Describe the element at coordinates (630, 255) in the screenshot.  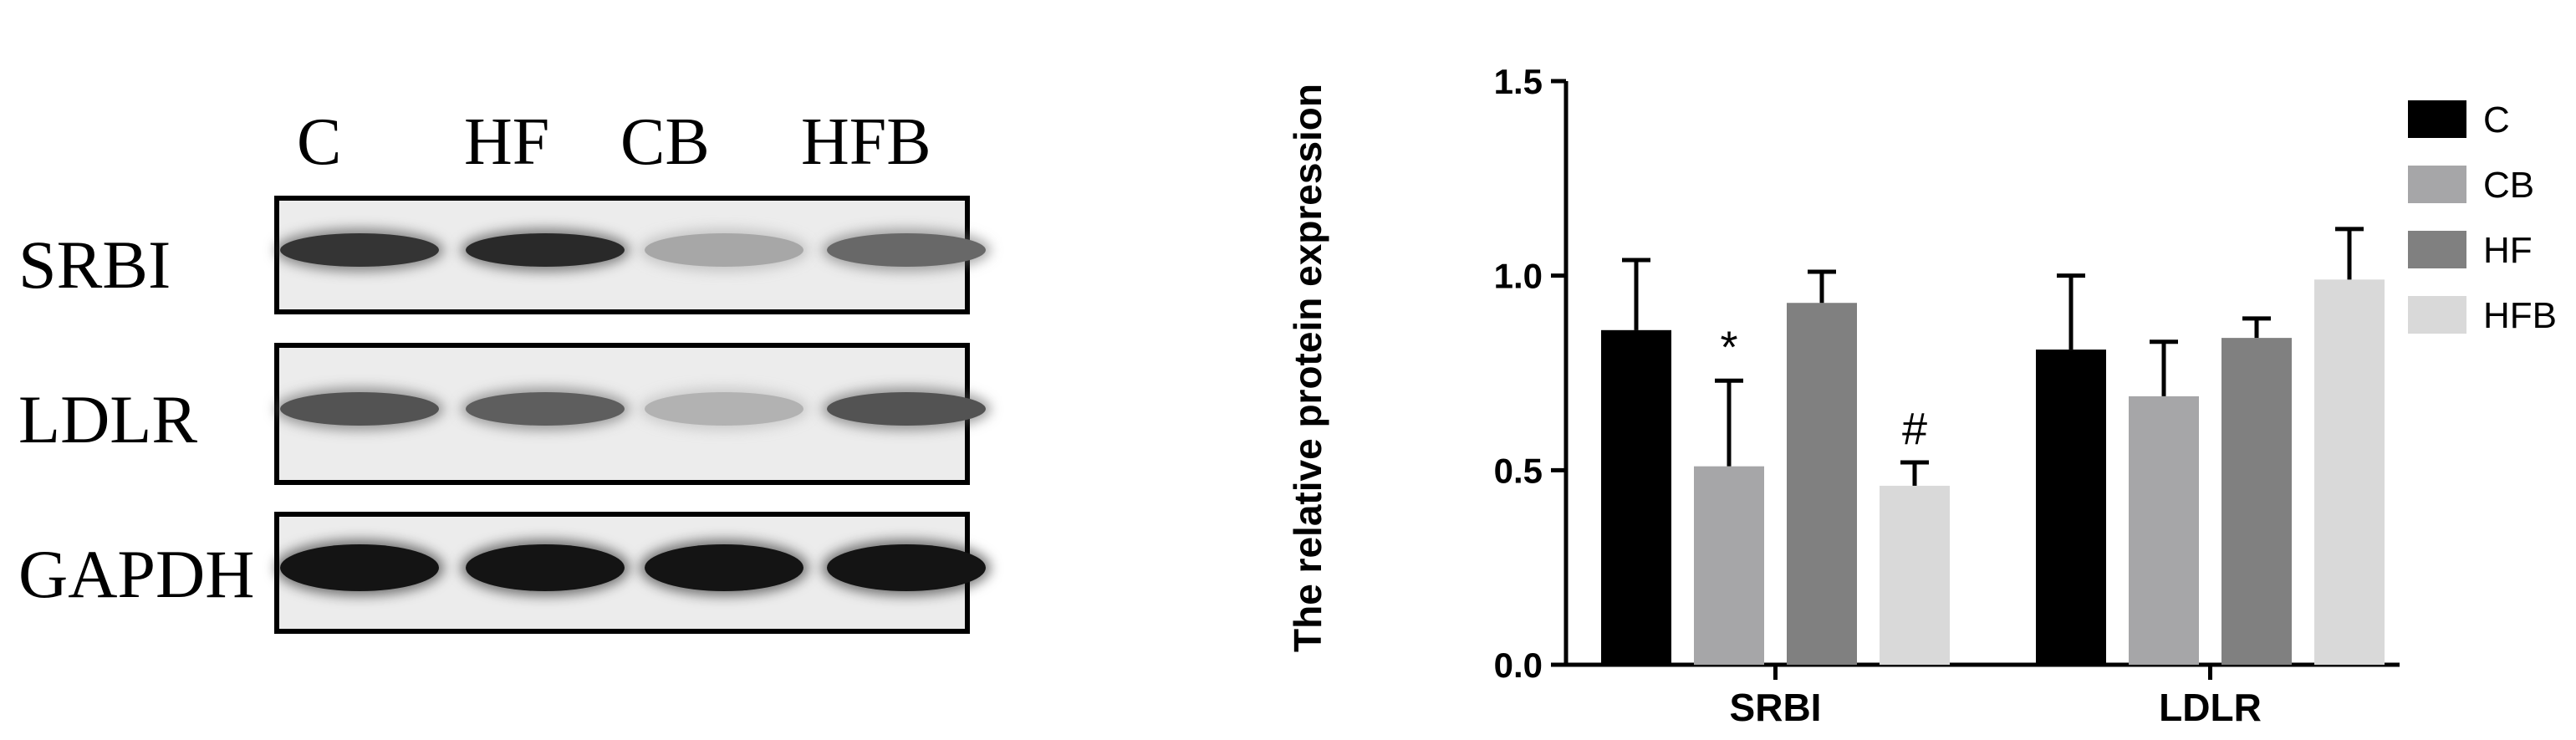
I see `blot-strip-srbi` at that location.